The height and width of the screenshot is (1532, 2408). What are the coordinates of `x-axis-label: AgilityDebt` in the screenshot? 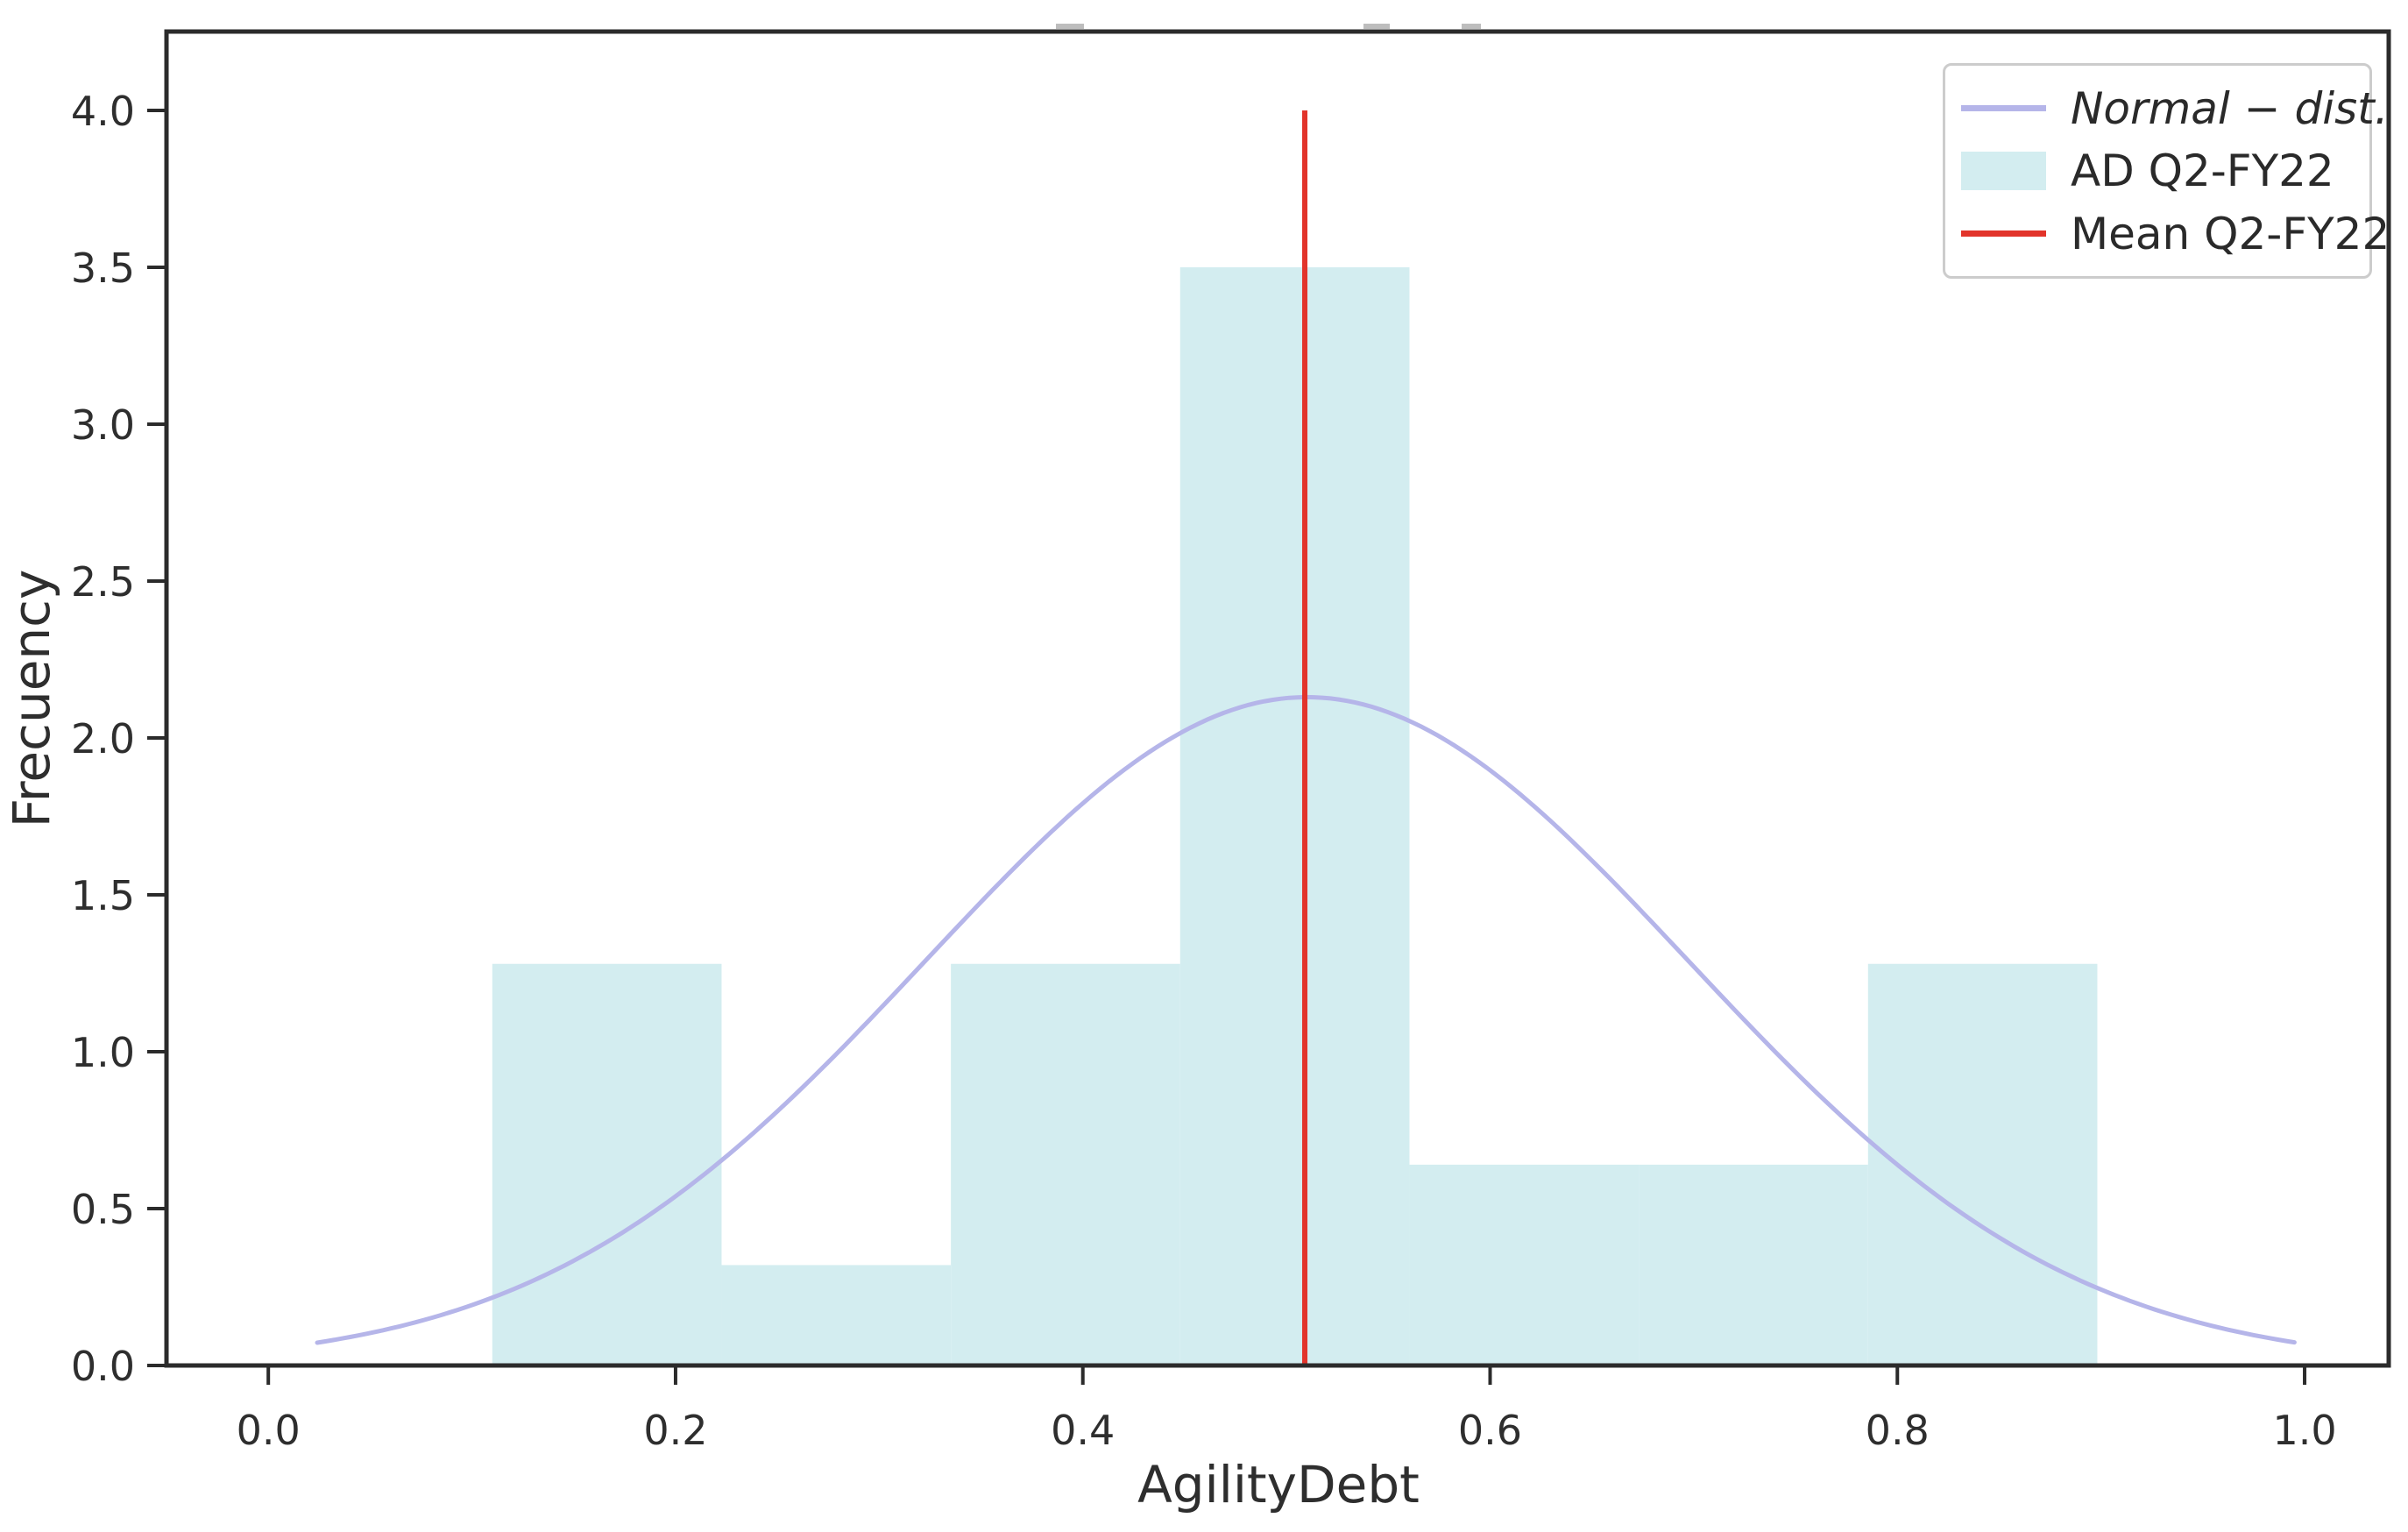 It's located at (1279, 1484).